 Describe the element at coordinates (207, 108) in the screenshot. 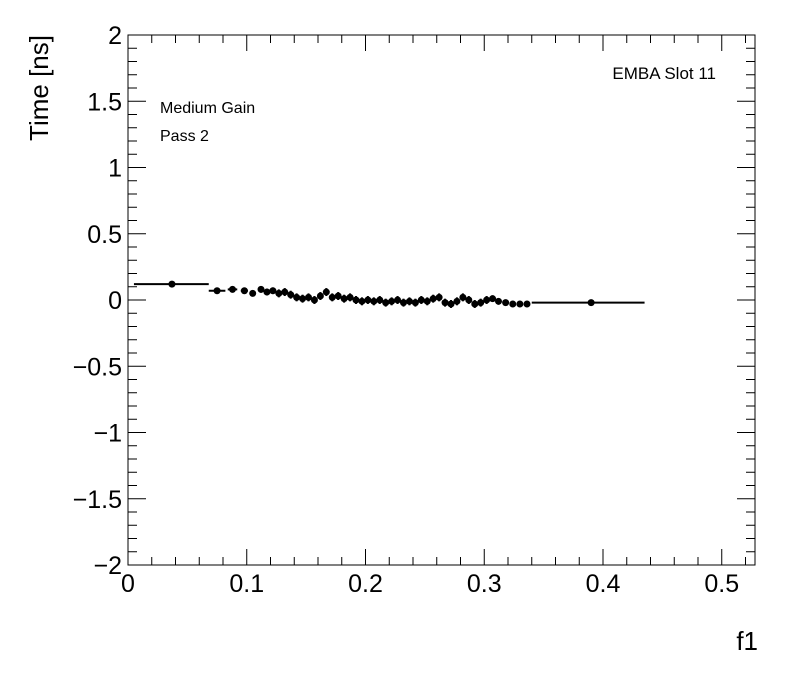

I see `annotation-gain: Medium Gain` at that location.